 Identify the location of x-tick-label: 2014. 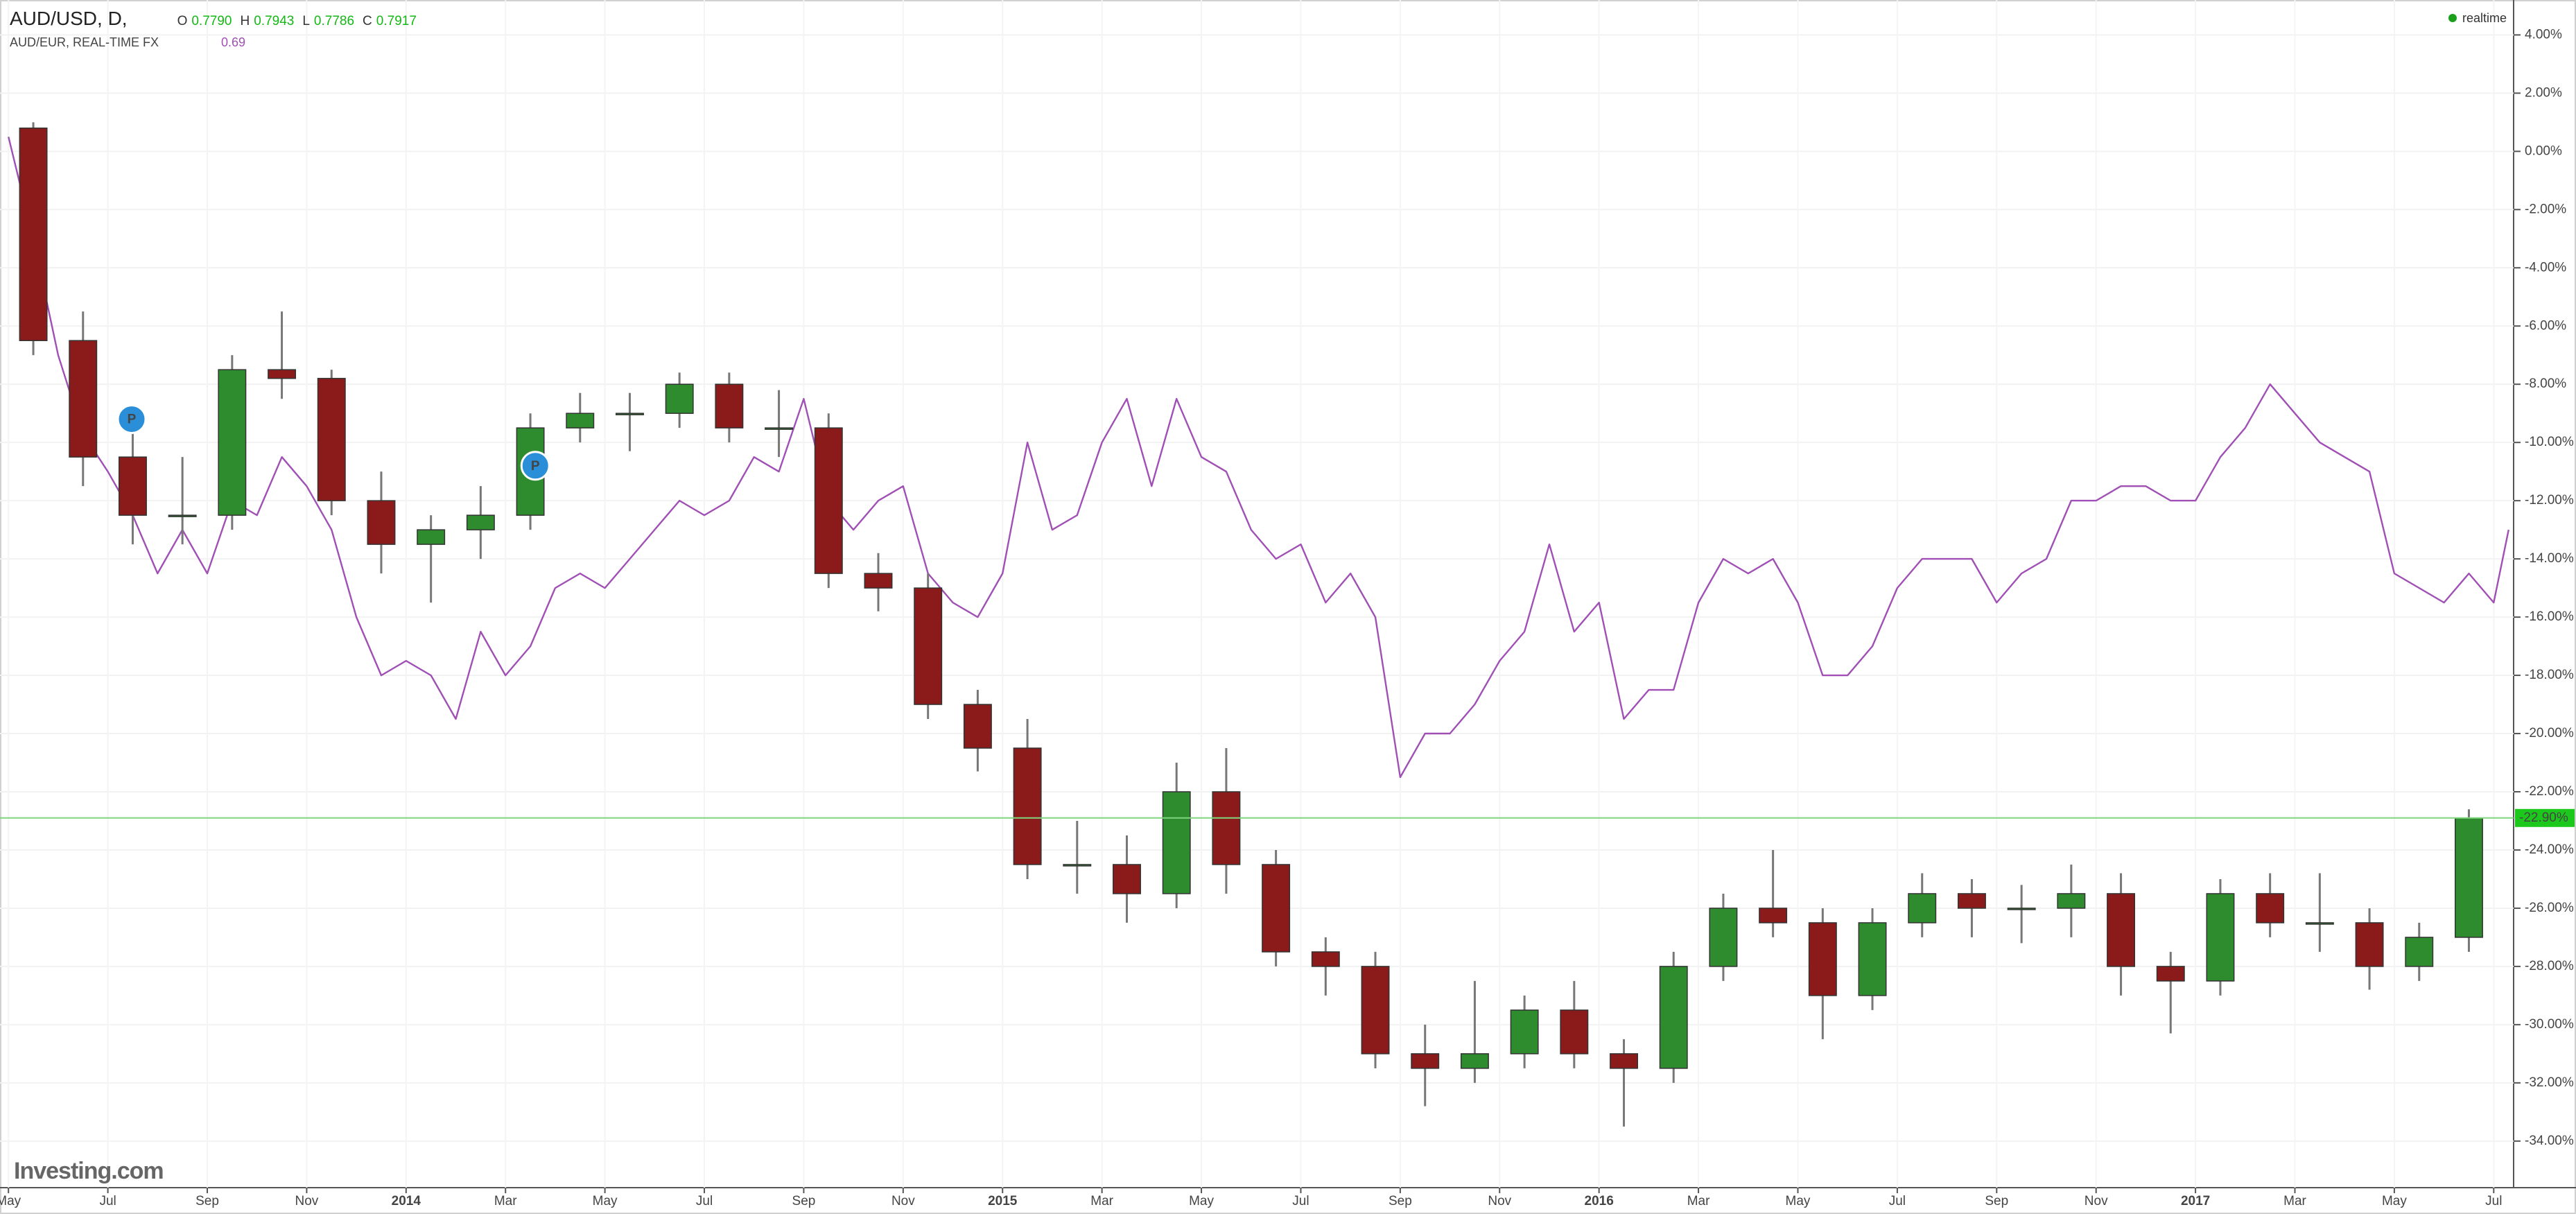
(406, 1201).